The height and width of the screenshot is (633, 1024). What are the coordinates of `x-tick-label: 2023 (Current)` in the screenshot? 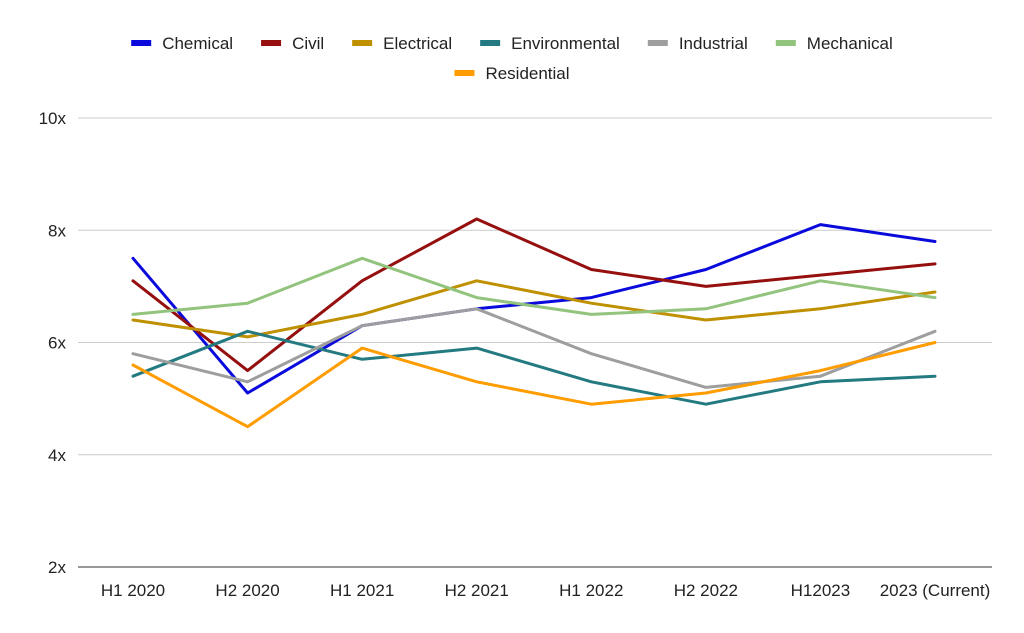 It's located at (935, 590).